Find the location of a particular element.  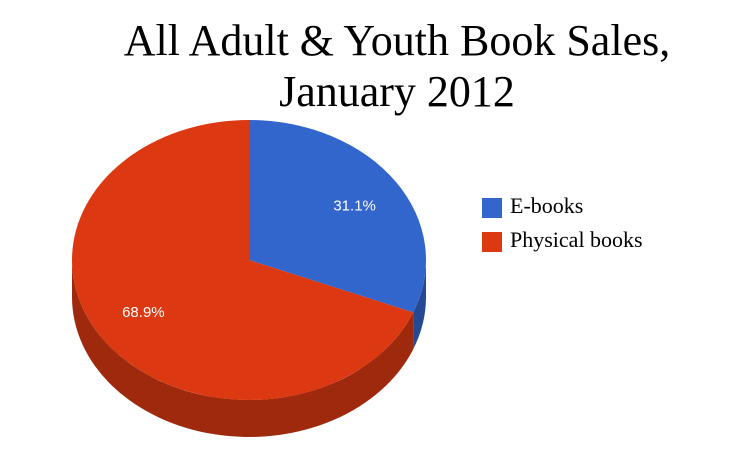

value-label: 68.9% is located at coordinates (143, 312).